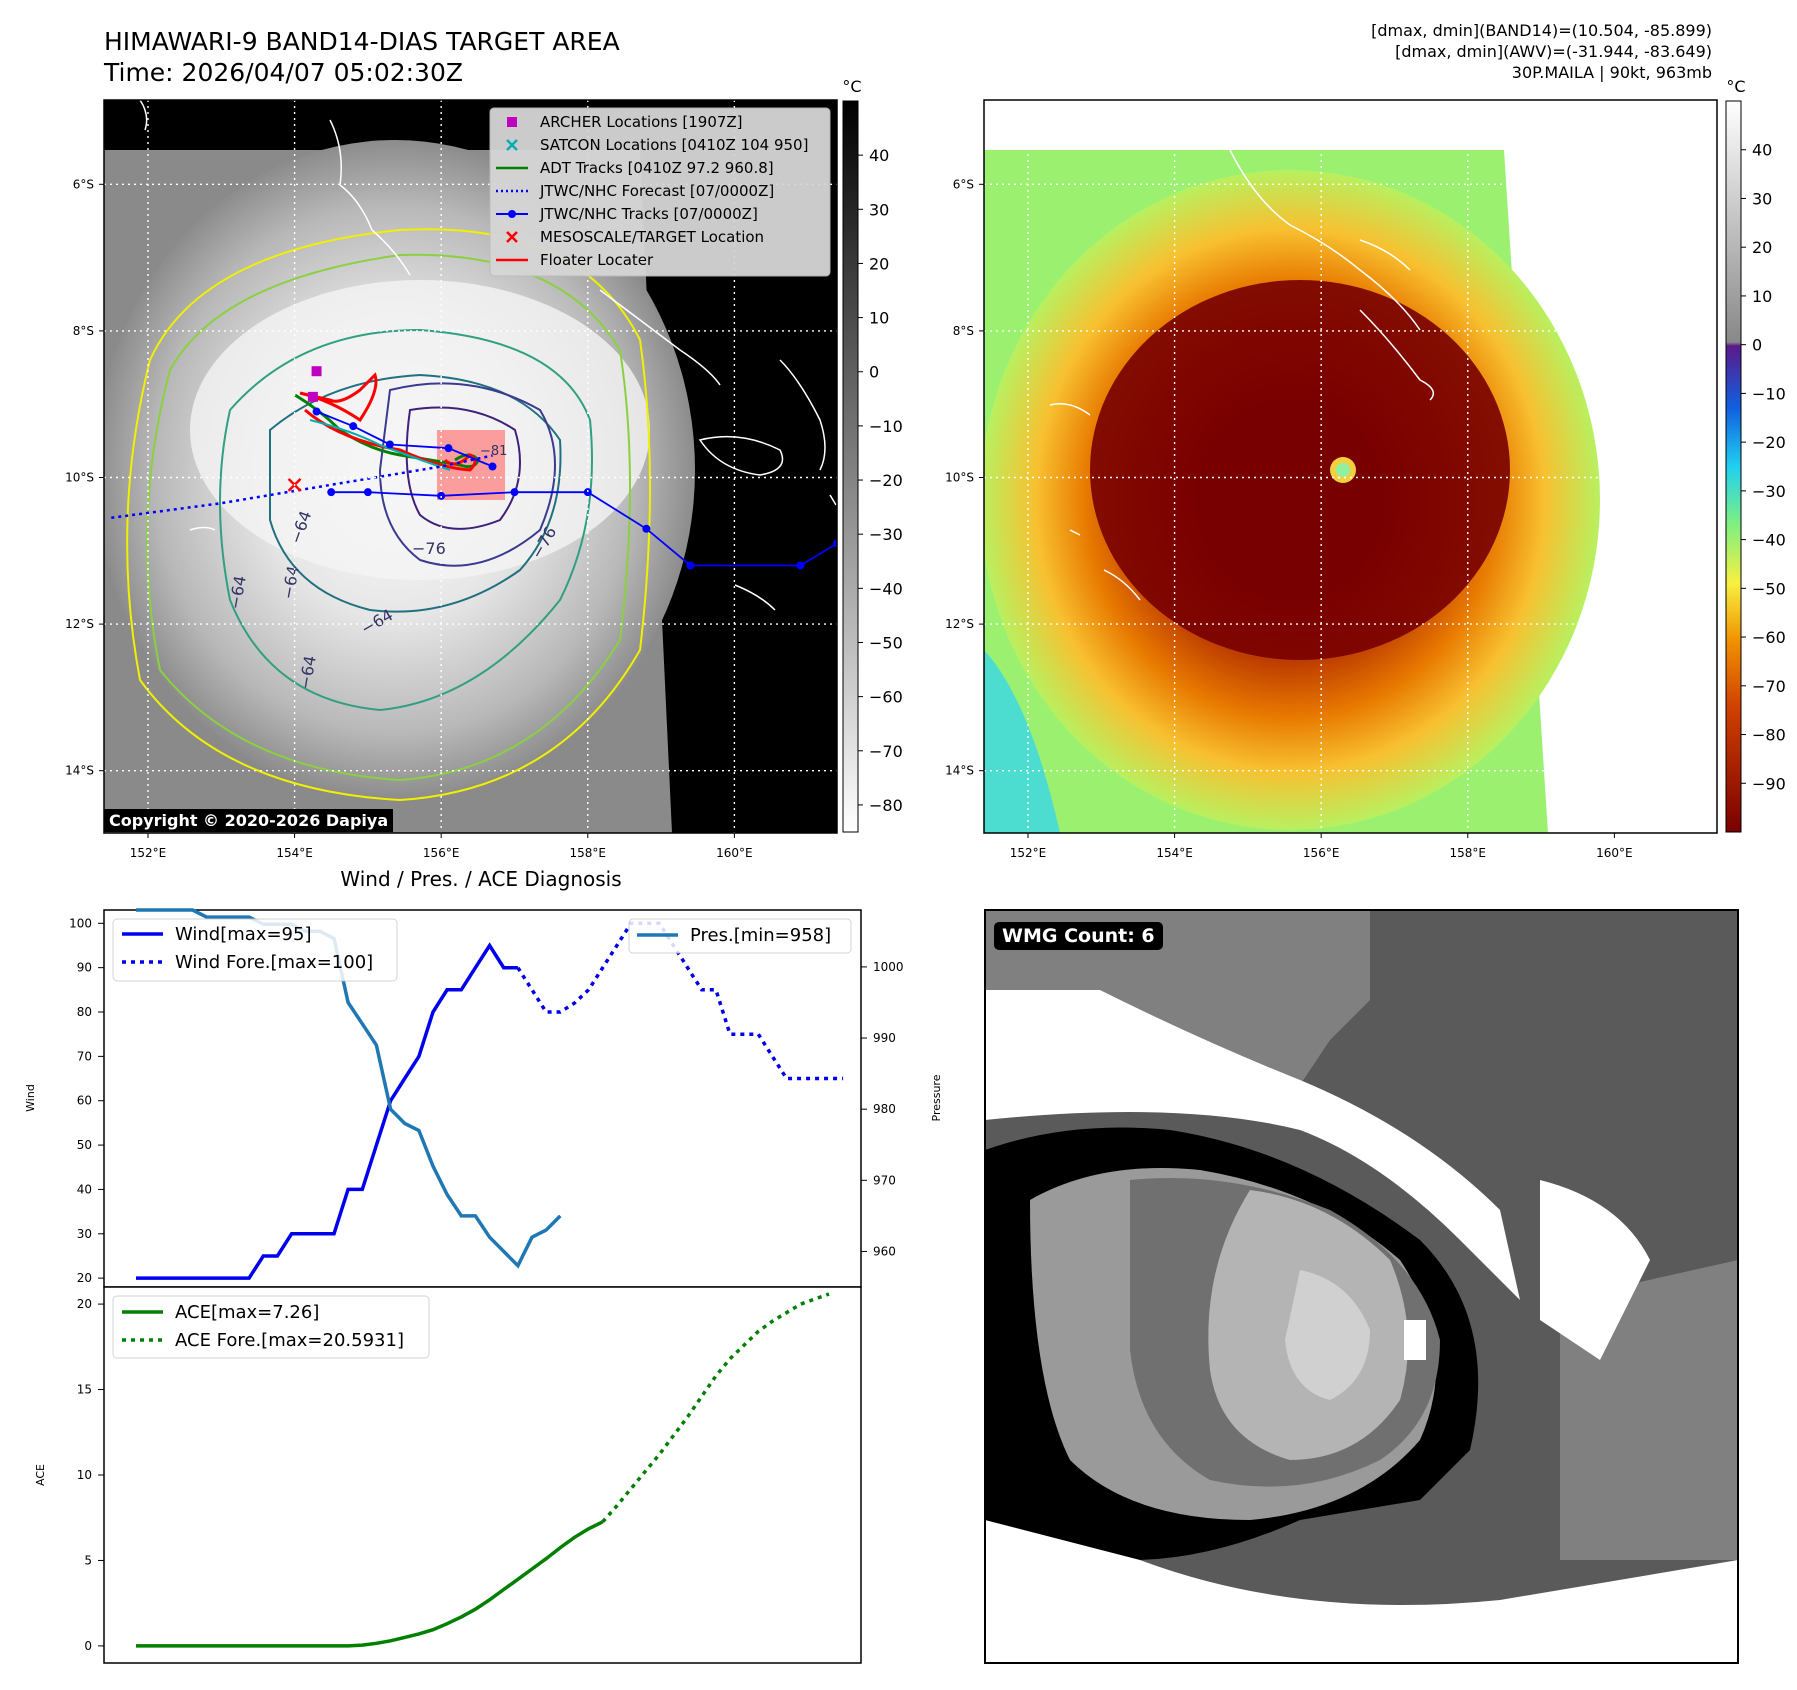  I want to click on legend-label: SATCON Locations [0410Z 104 950], so click(674, 145).